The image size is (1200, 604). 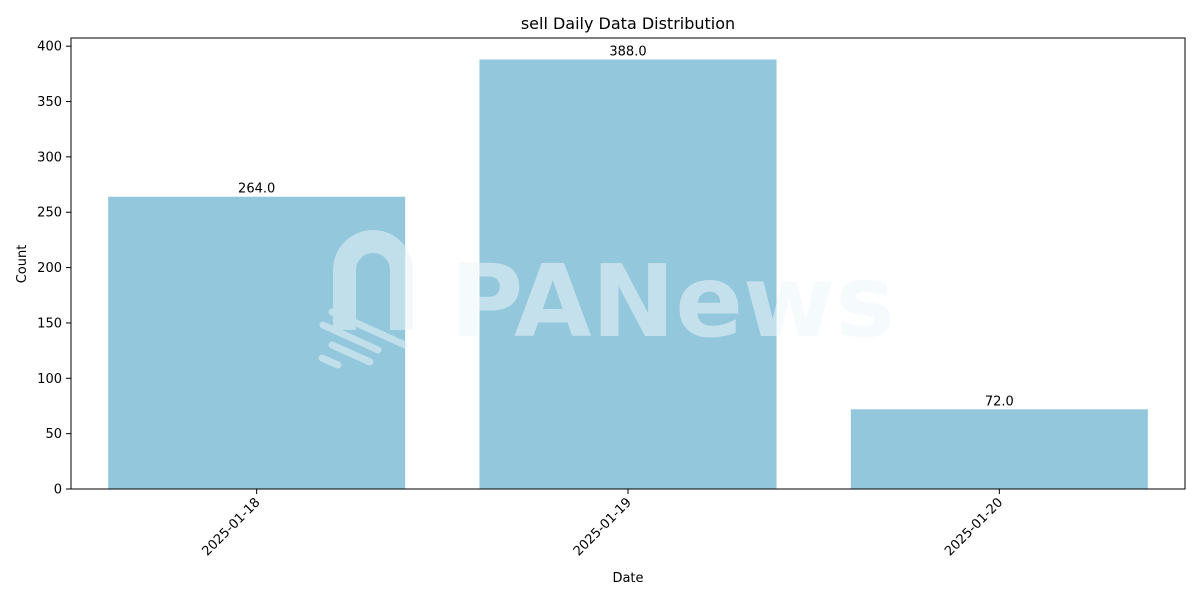 What do you see at coordinates (627, 51) in the screenshot?
I see `data-label: 388.0` at bounding box center [627, 51].